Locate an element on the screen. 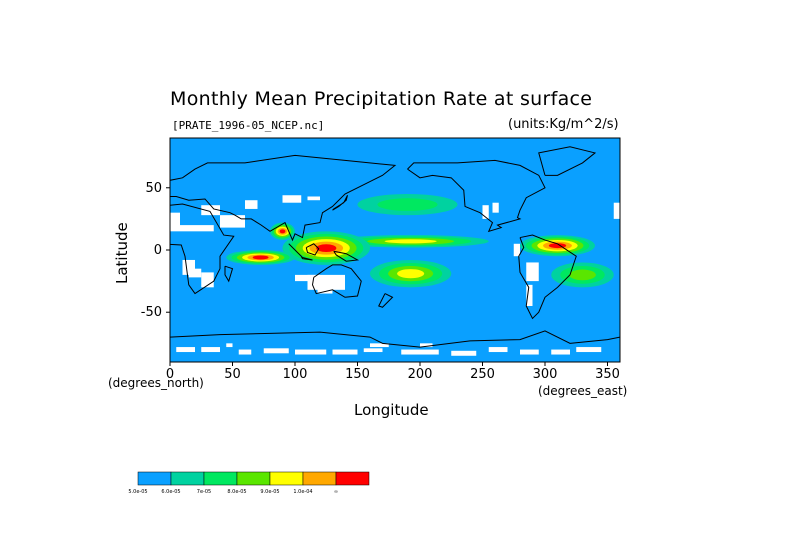  colorbar-label: 9.0e-05 is located at coordinates (269, 492).